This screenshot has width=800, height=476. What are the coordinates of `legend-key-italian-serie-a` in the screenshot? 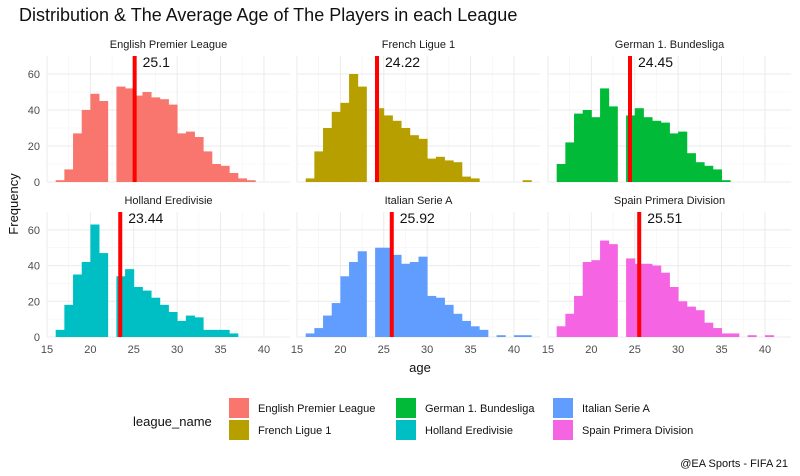 It's located at (563, 408).